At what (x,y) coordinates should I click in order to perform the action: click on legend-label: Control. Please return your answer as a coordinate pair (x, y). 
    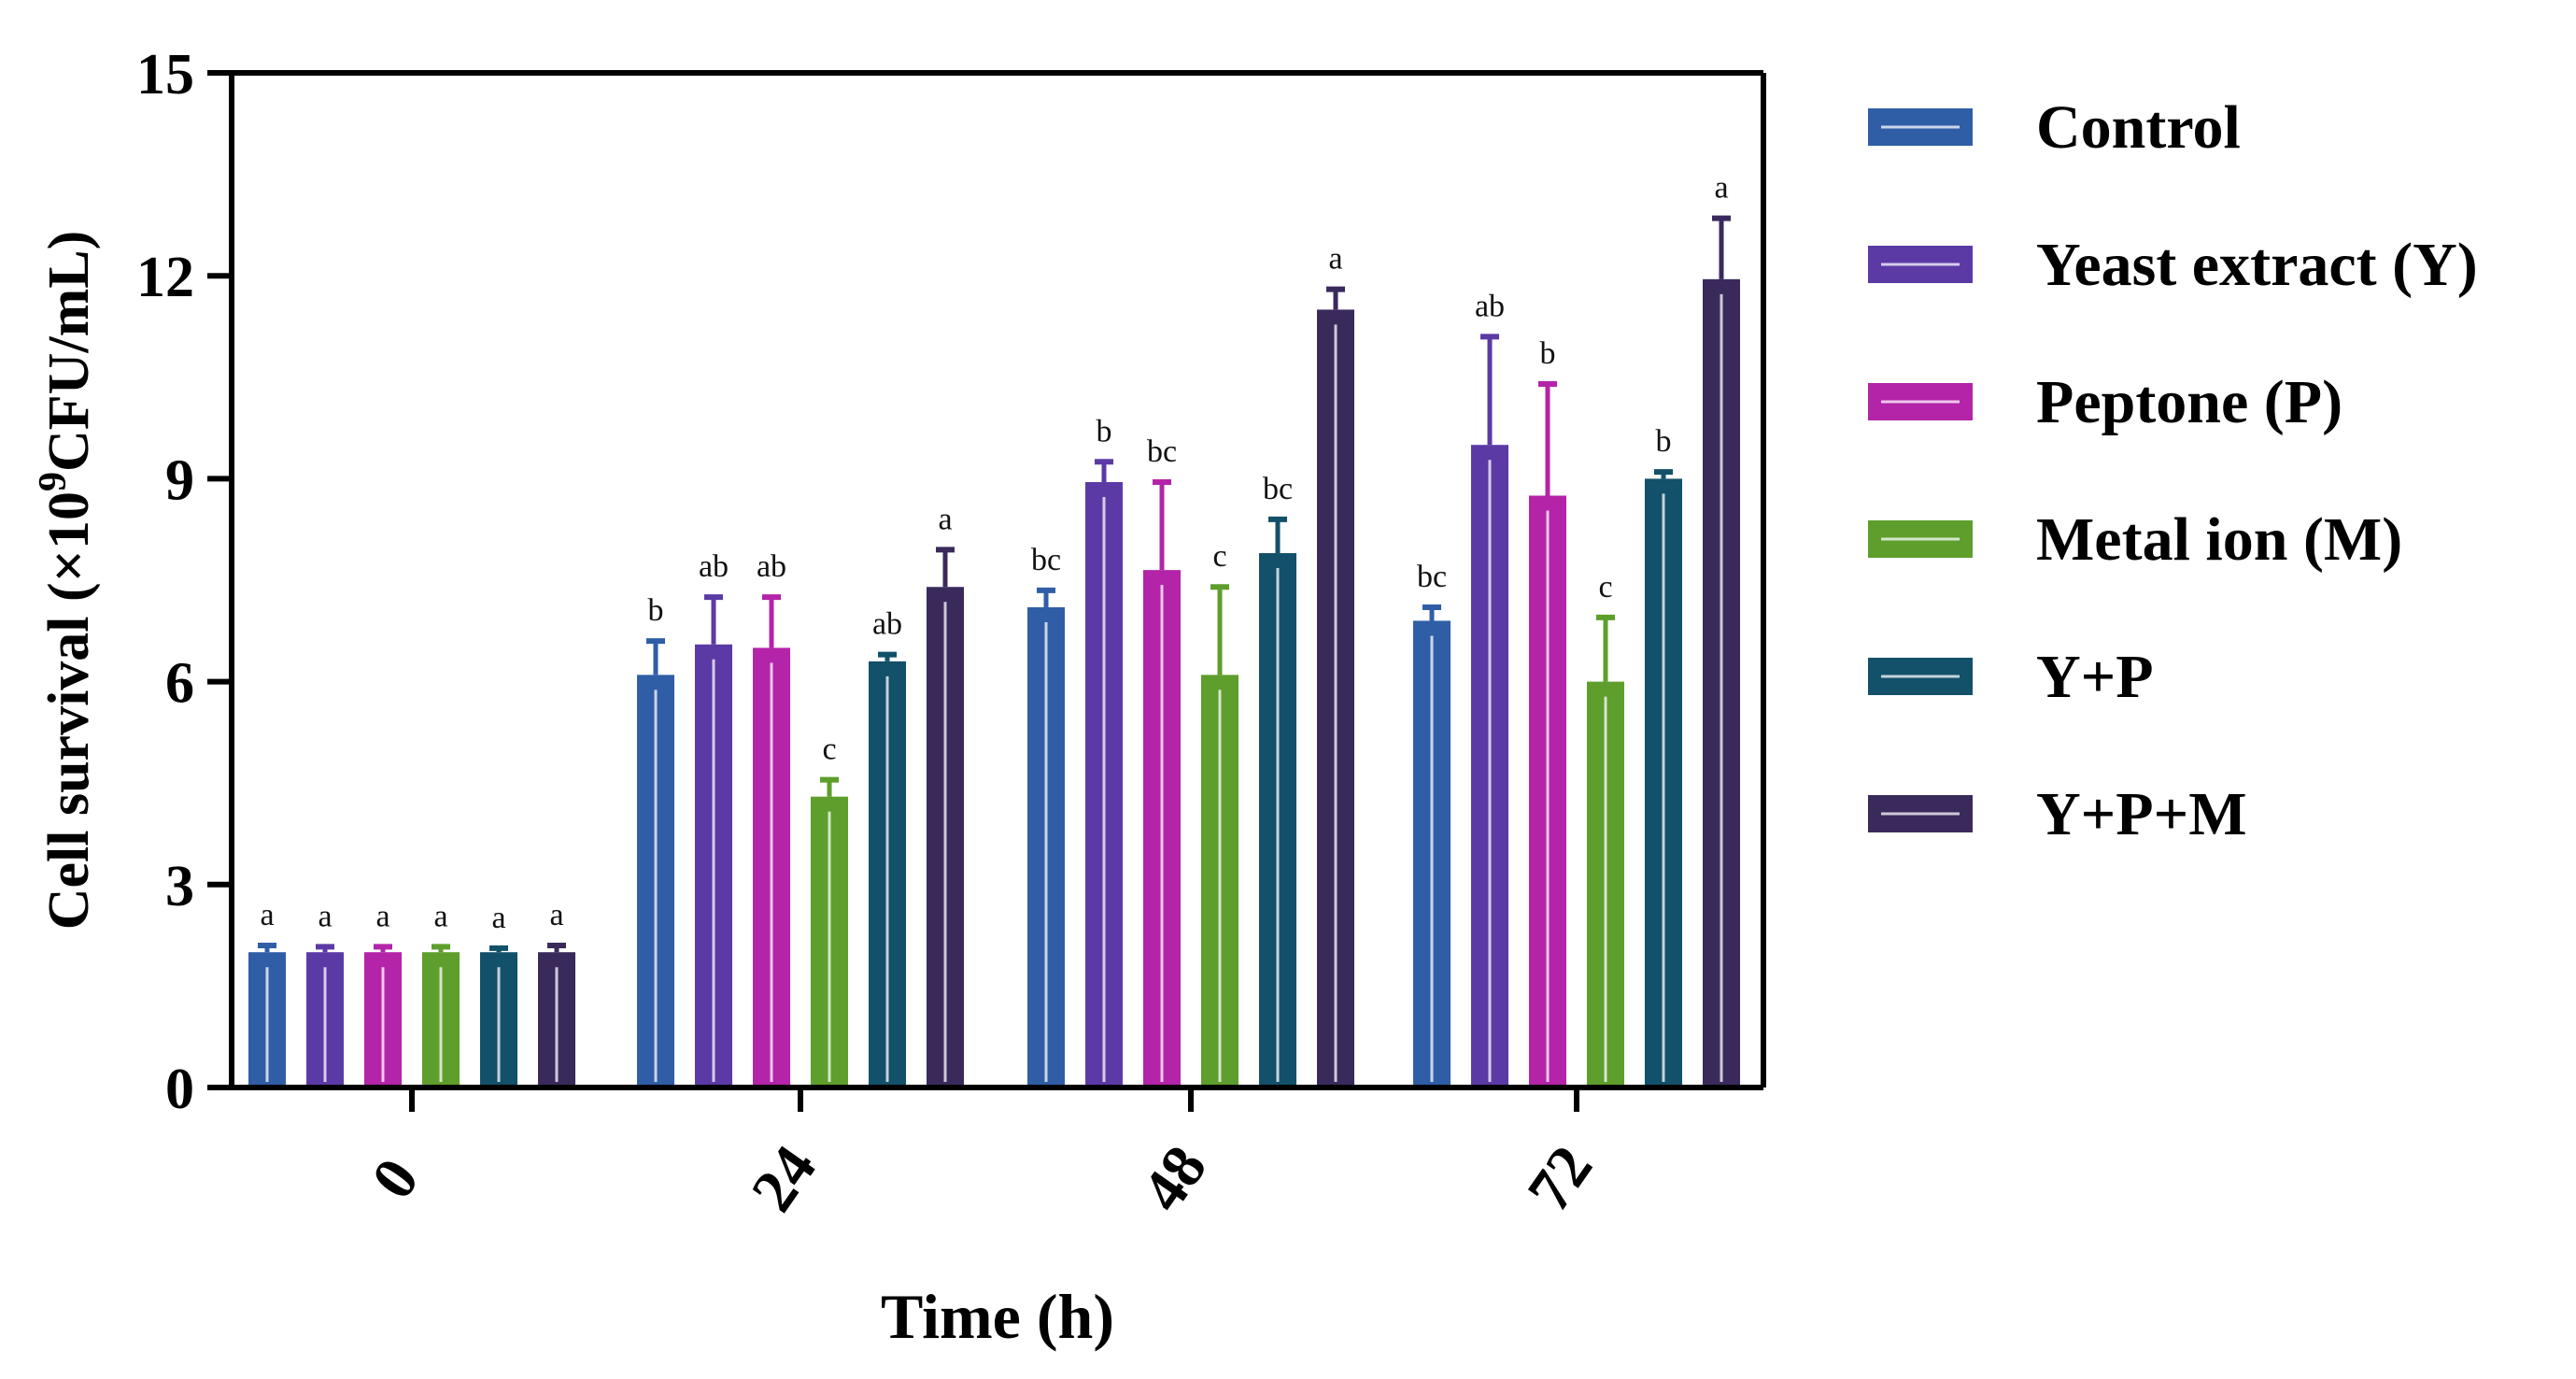
    Looking at the image, I should click on (2138, 128).